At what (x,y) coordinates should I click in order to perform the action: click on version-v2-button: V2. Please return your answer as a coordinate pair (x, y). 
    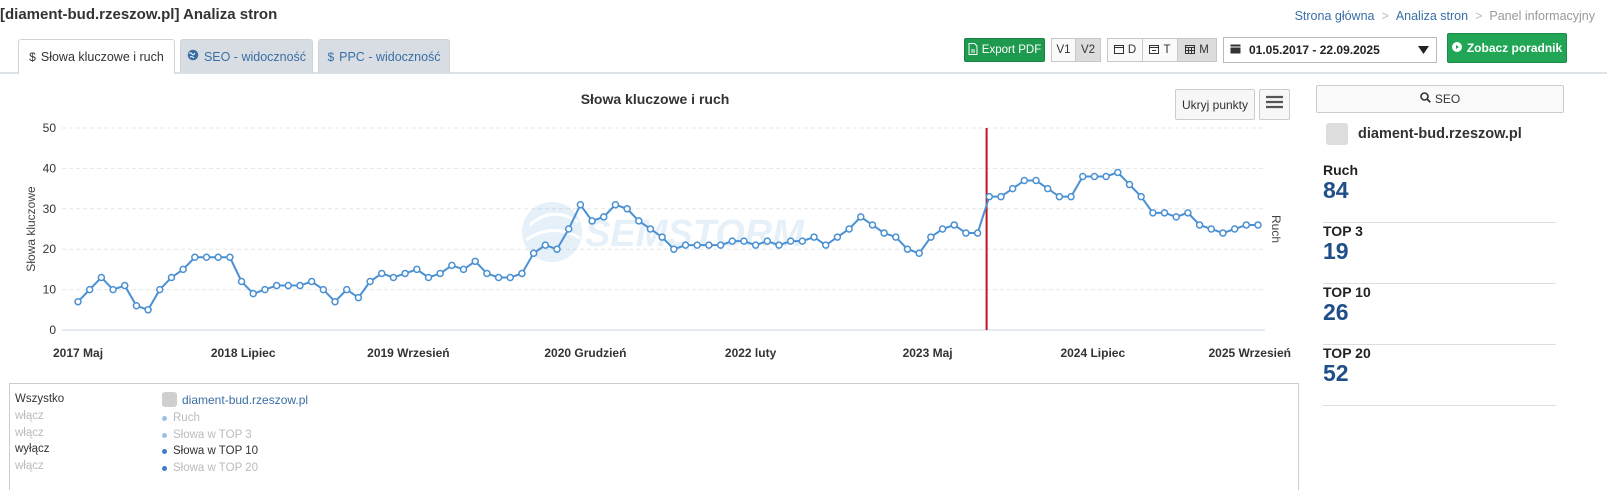
    Looking at the image, I should click on (1088, 50).